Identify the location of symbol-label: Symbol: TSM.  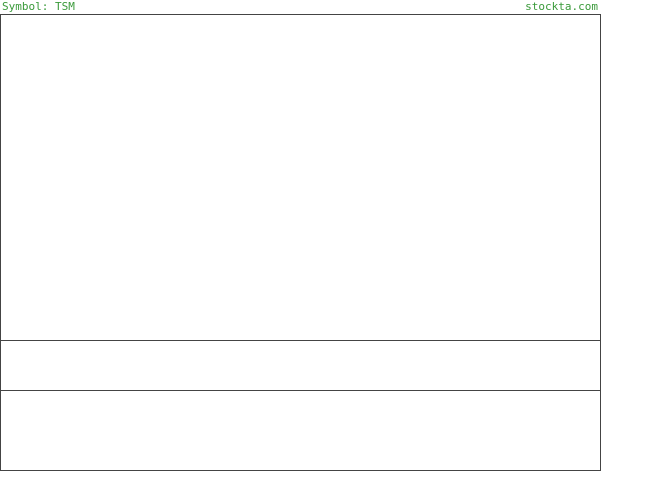
(38, 6).